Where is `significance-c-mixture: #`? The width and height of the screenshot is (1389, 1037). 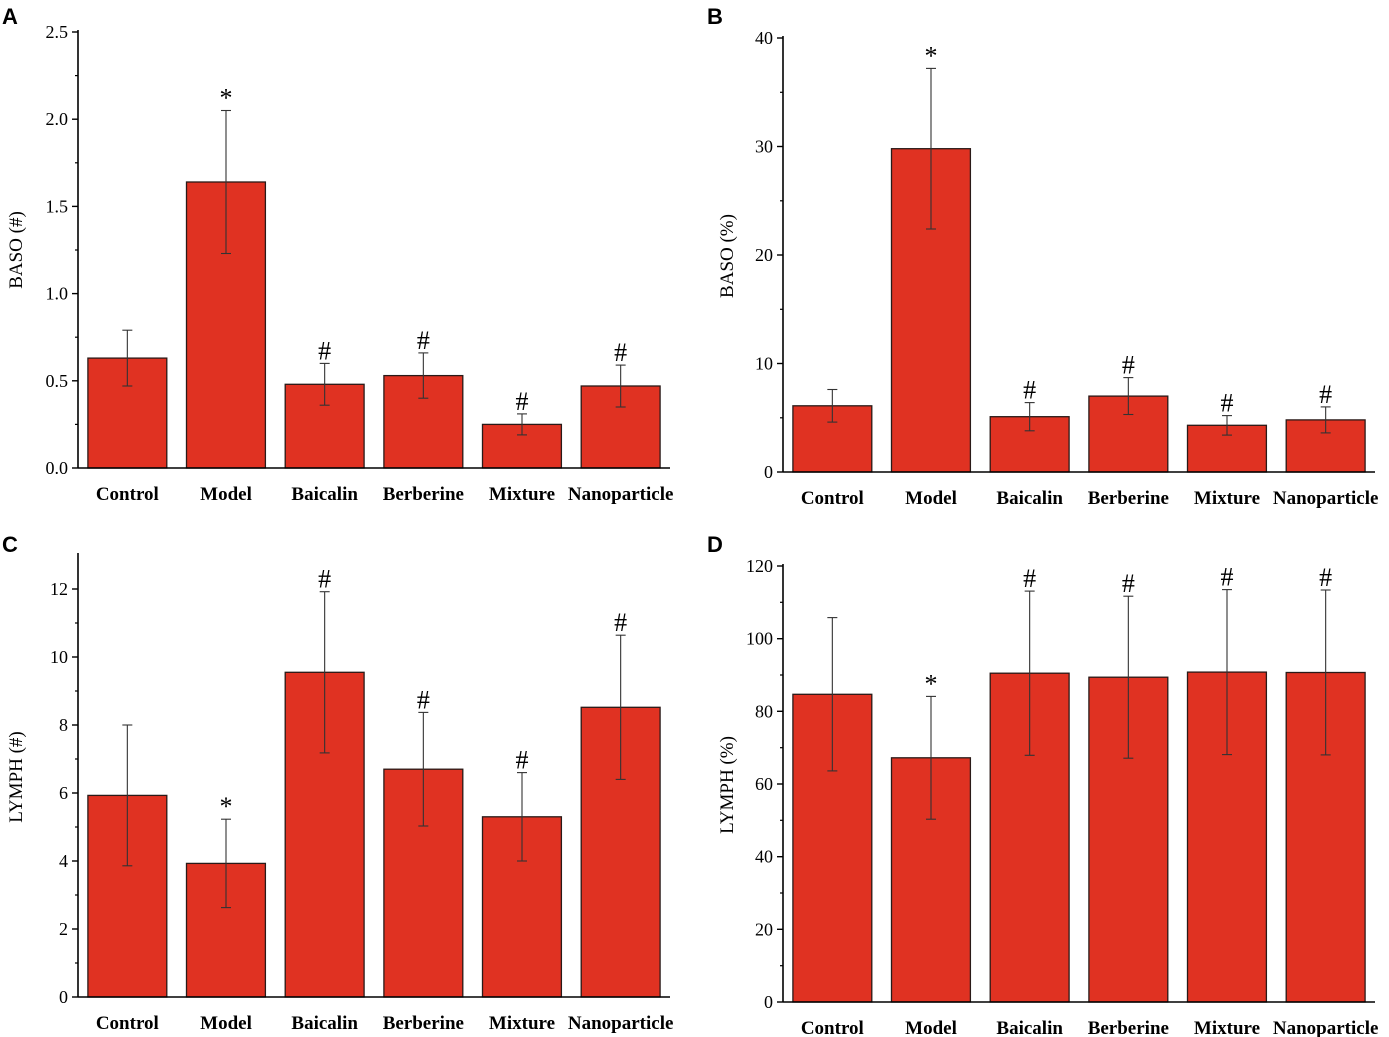 significance-c-mixture: # is located at coordinates (522, 760).